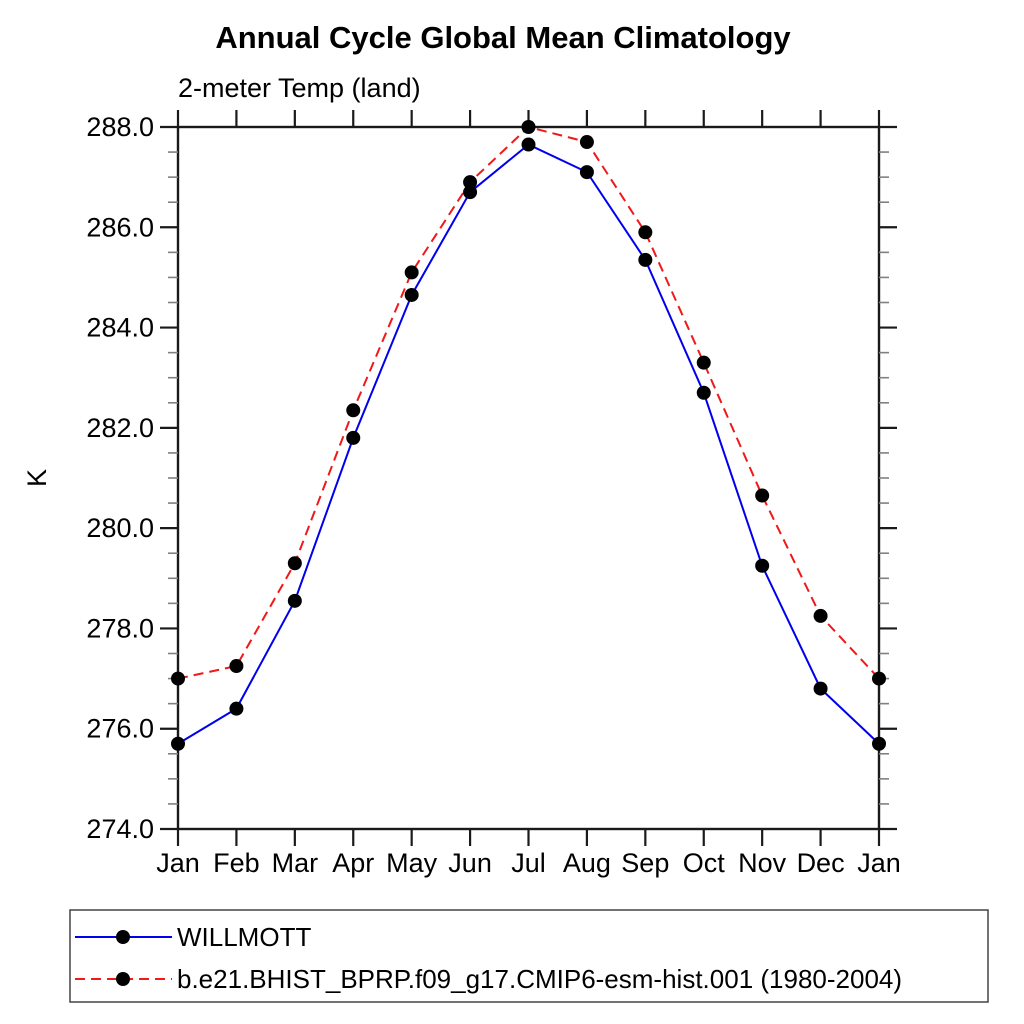  I want to click on y-tick-label: 288.0, so click(120, 127).